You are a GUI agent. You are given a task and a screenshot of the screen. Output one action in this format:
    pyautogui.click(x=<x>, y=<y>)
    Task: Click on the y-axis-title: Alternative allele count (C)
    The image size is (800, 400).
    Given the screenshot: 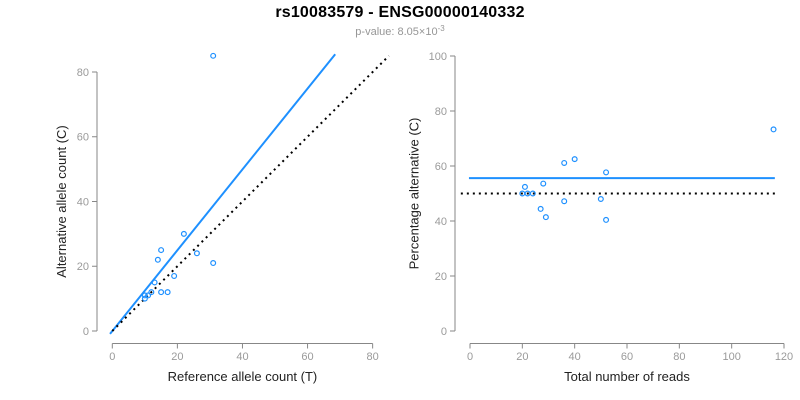 What is the action you would take?
    pyautogui.click(x=61, y=201)
    